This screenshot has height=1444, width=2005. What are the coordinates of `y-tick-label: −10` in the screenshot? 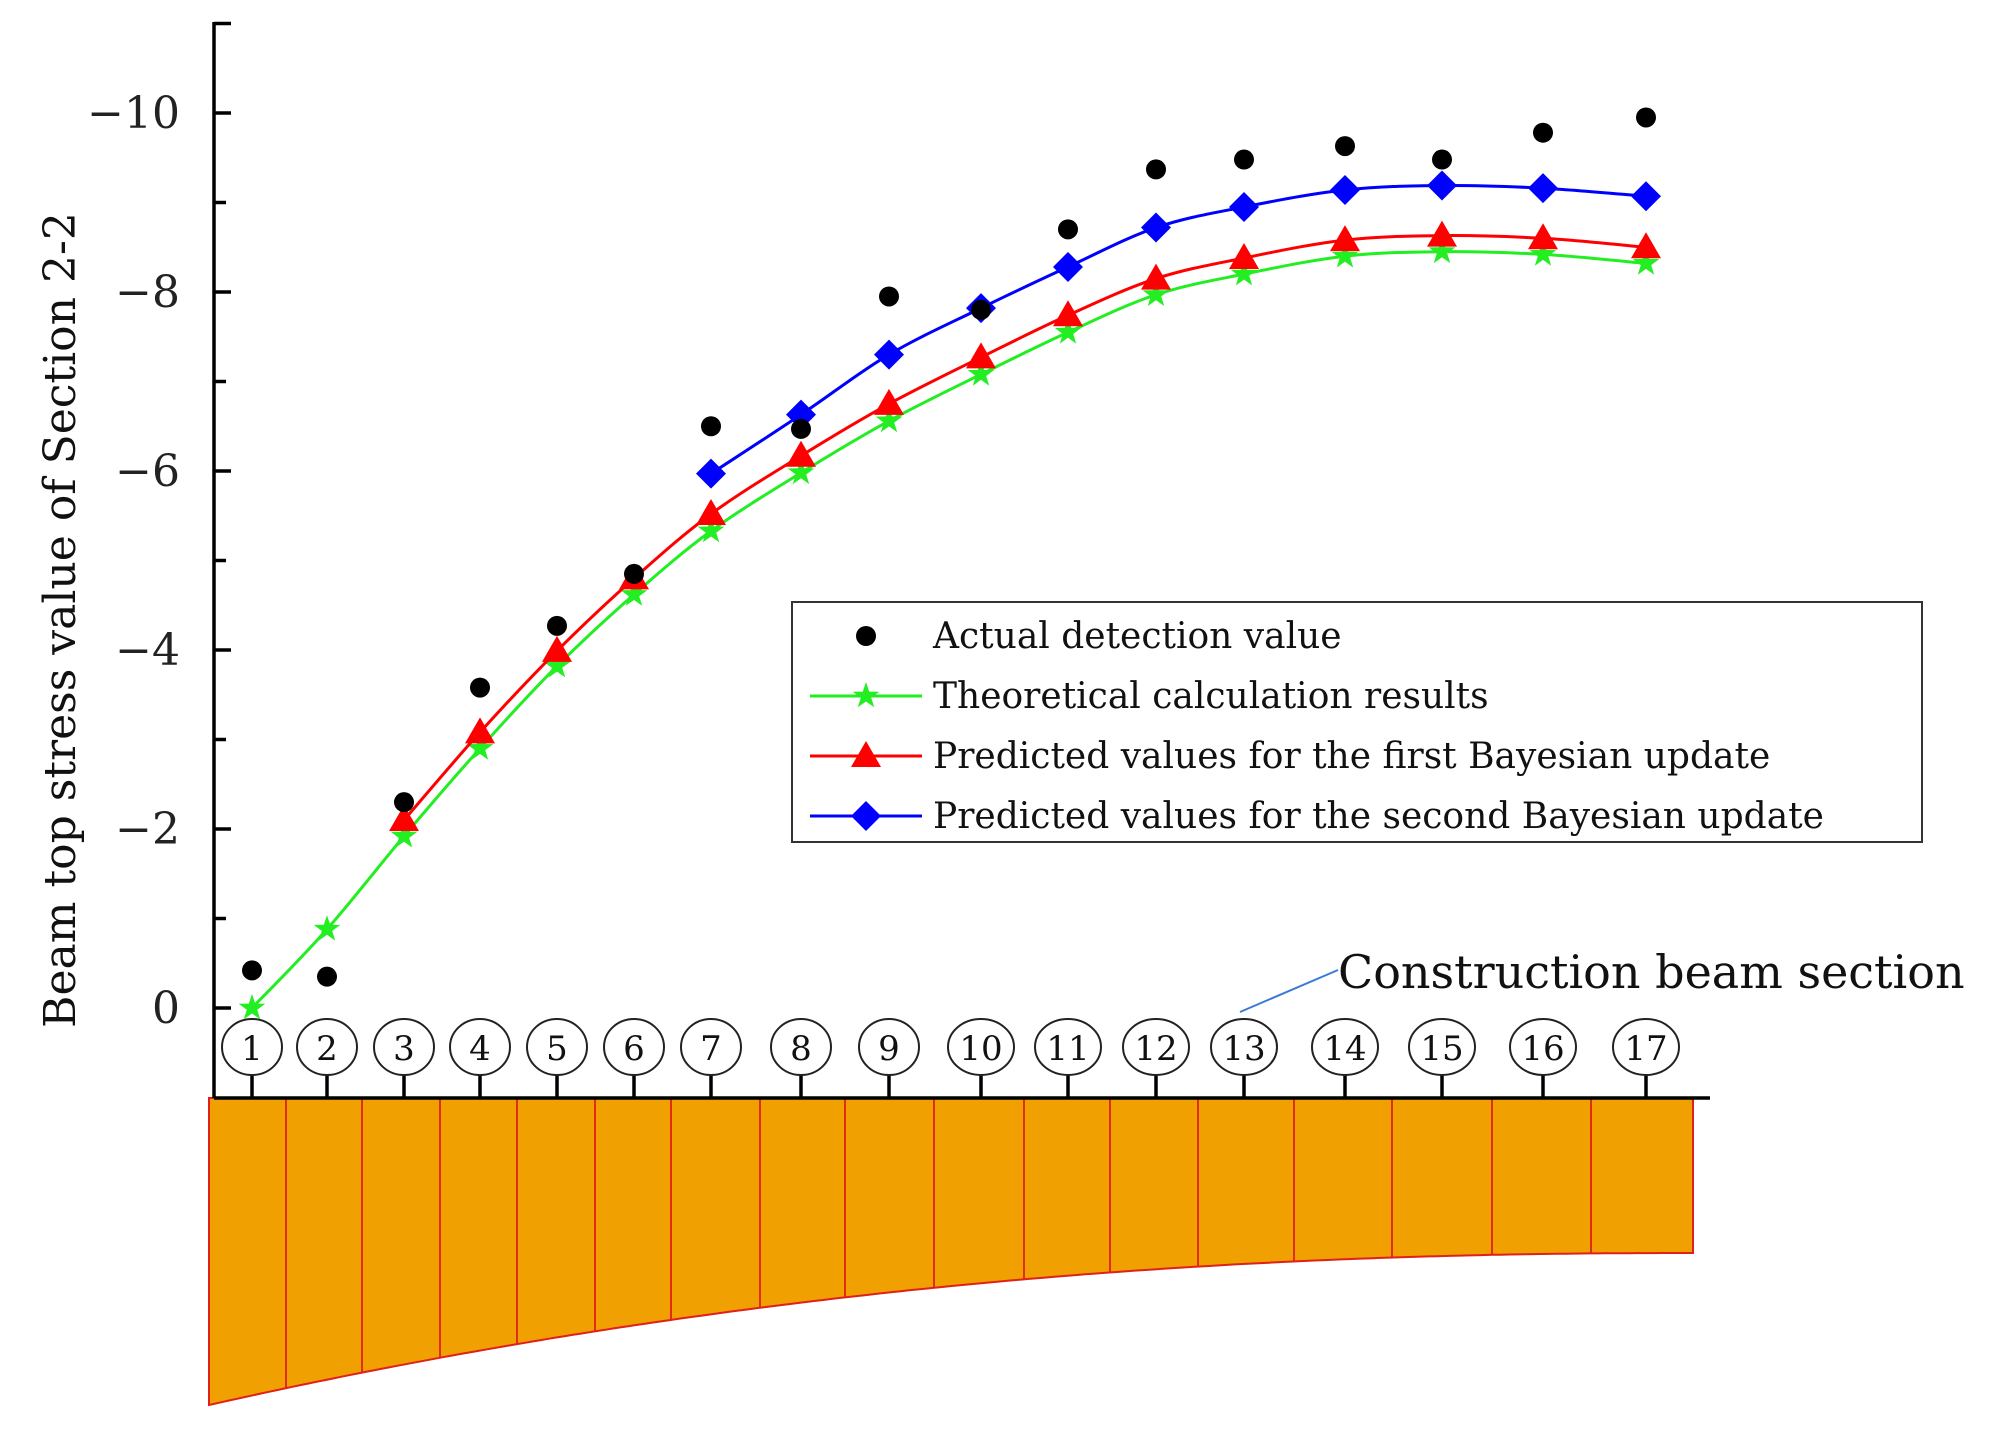 It's located at (133, 113).